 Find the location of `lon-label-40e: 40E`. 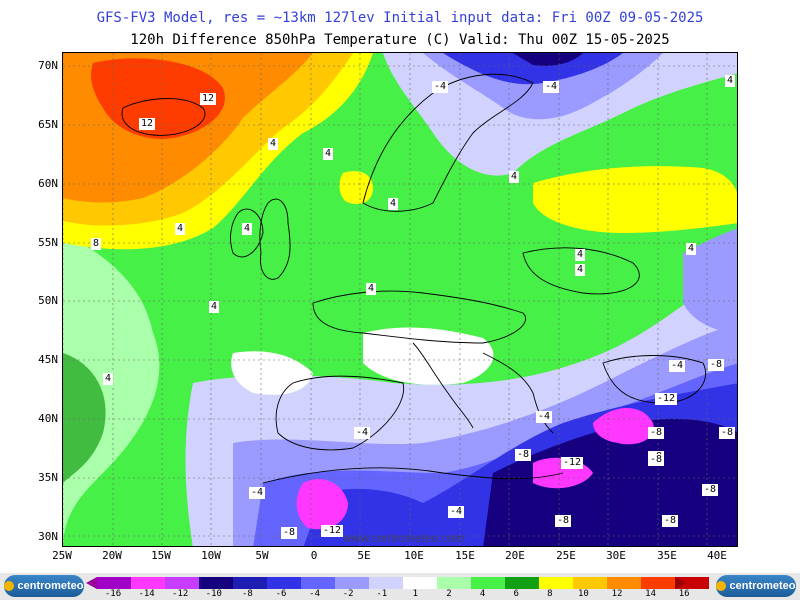

lon-label-40e: 40E is located at coordinates (717, 555).